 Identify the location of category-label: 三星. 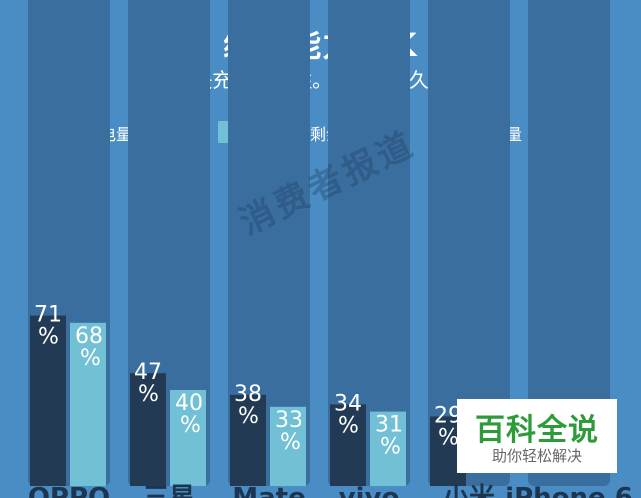
(169, 490).